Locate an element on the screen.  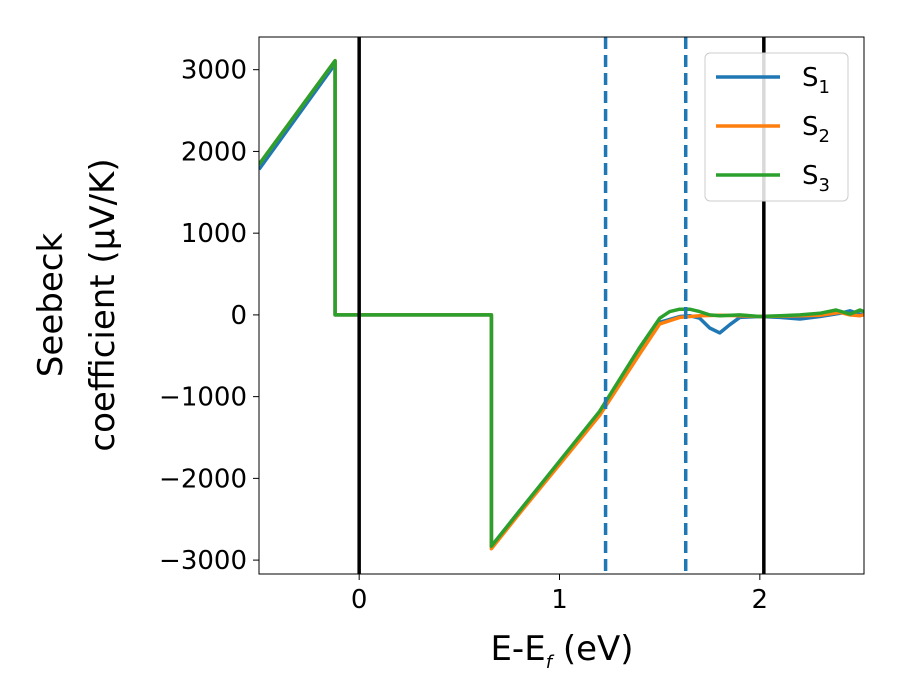
x-tick-label: 2 is located at coordinates (760, 600).